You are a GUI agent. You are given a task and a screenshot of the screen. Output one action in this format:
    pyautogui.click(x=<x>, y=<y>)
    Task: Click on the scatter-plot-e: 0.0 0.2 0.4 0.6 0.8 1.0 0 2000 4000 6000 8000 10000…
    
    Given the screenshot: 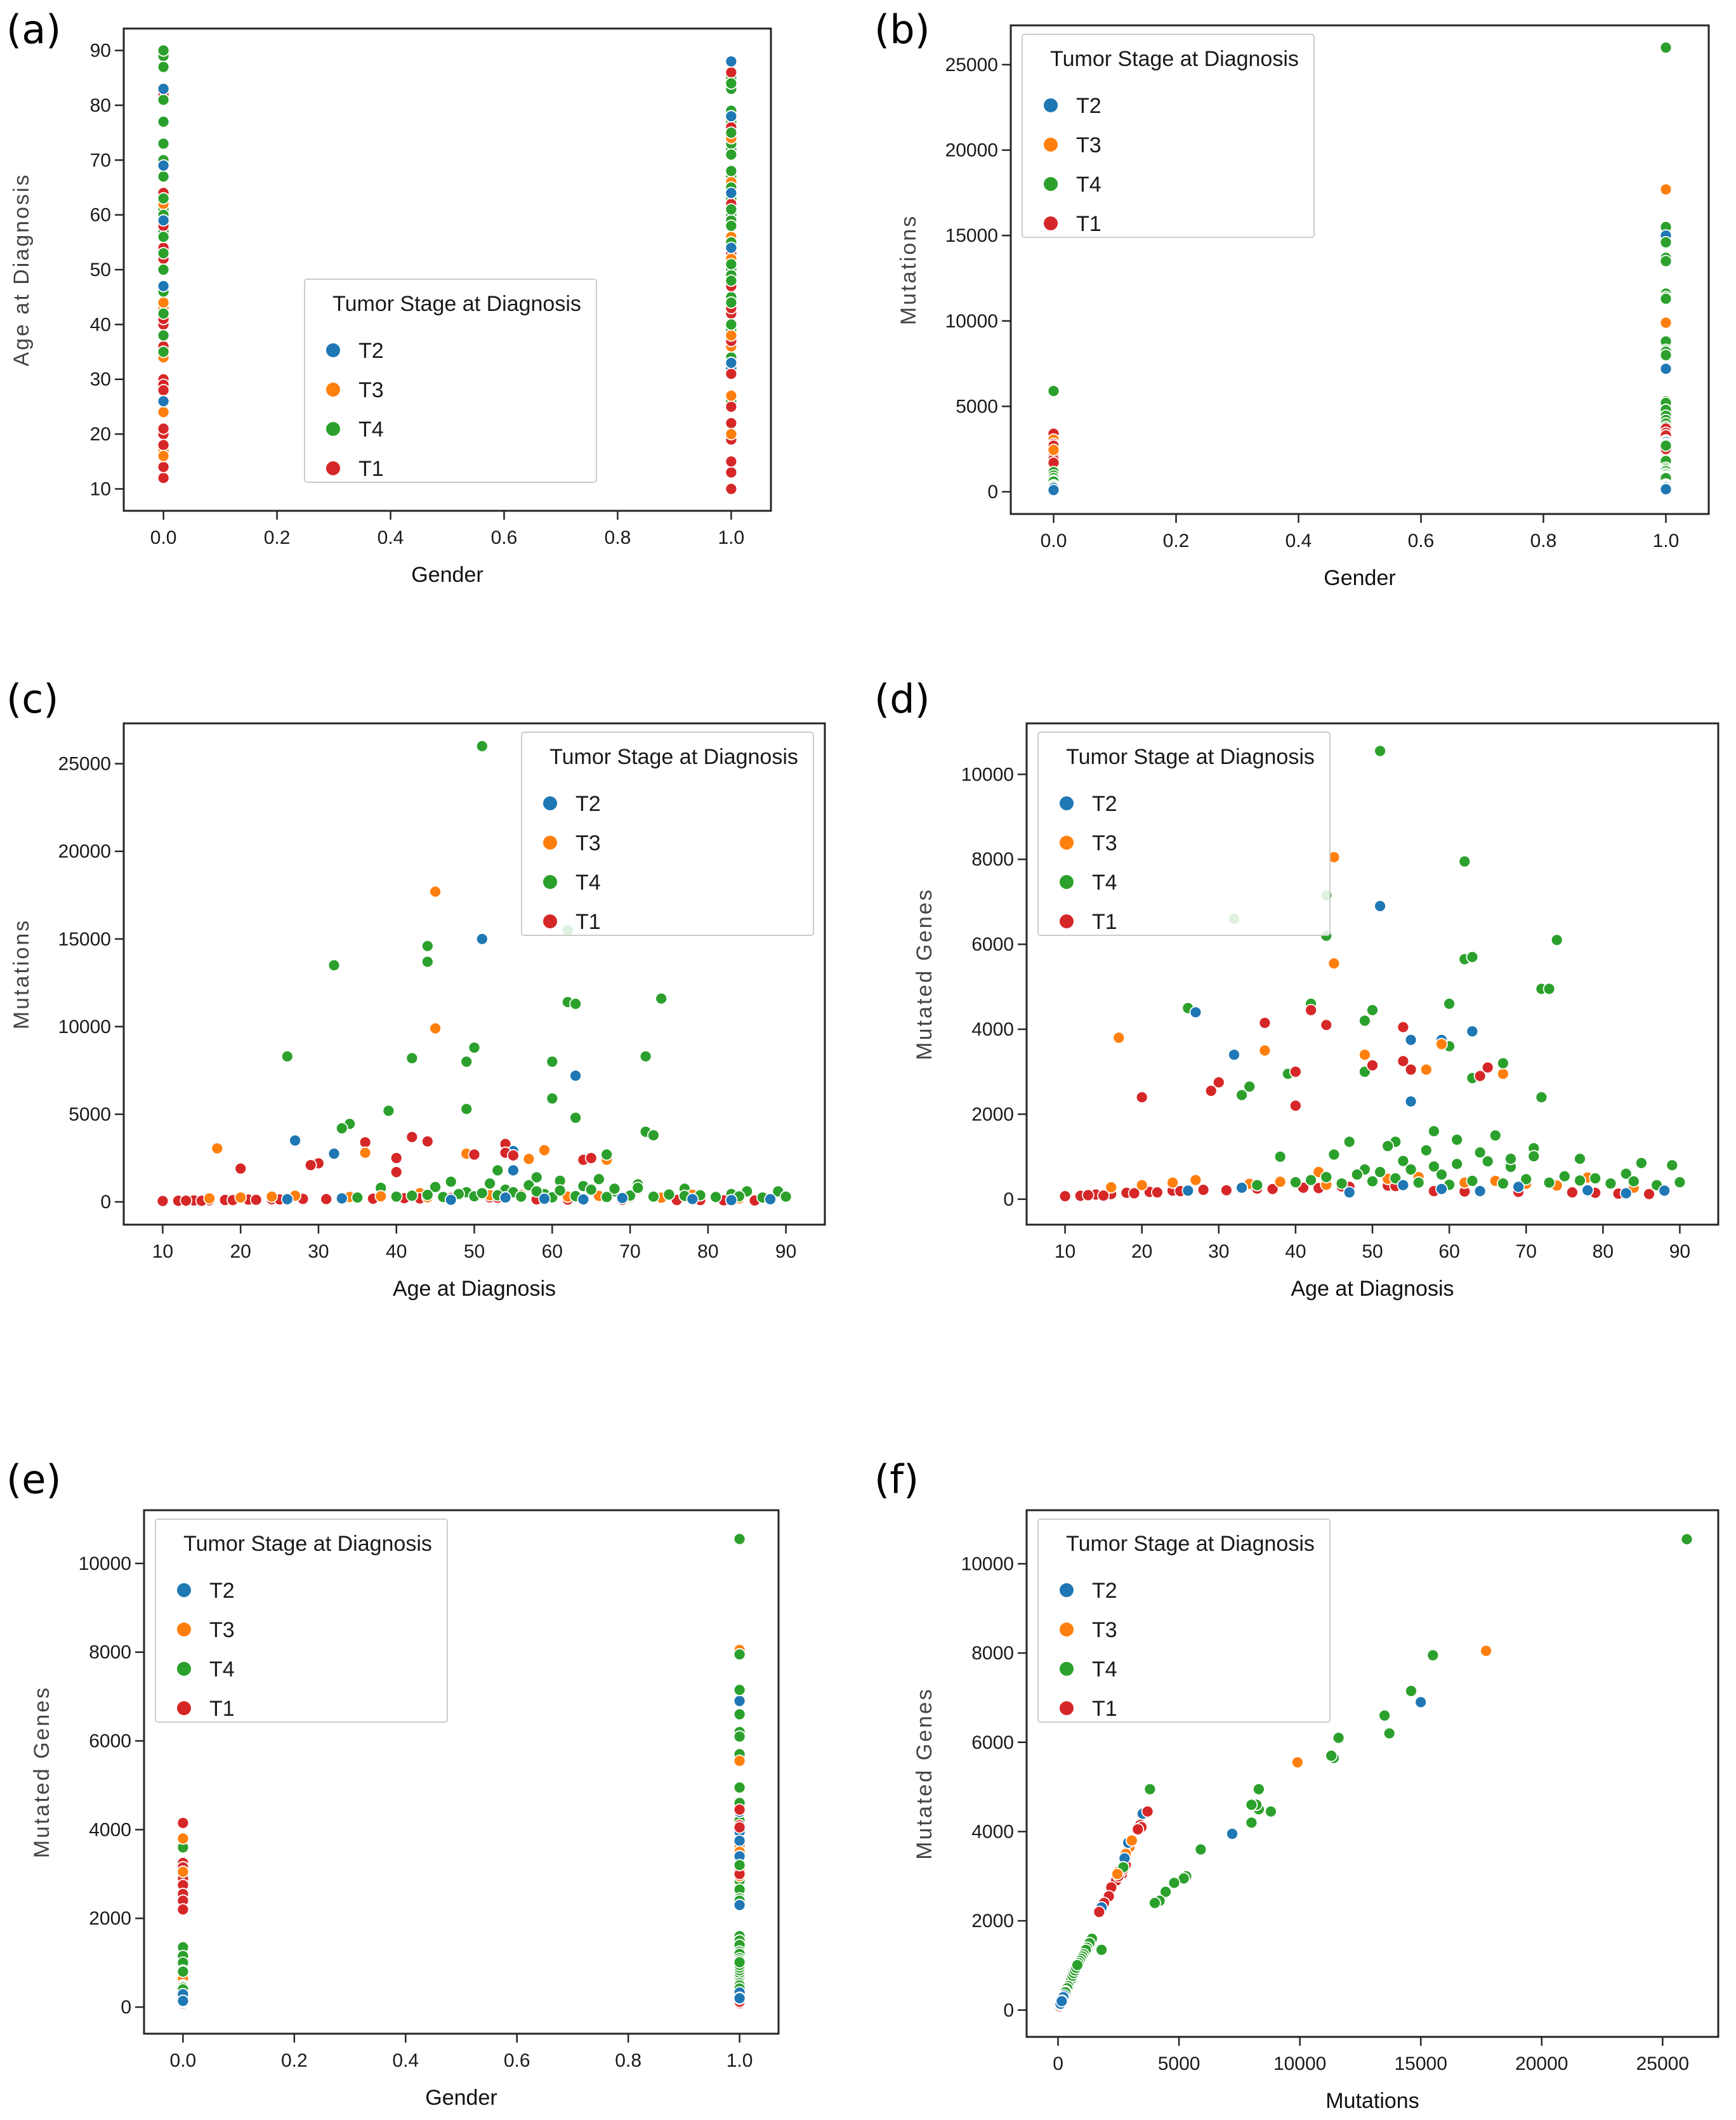 What is the action you would take?
    pyautogui.click(x=405, y=1809)
    